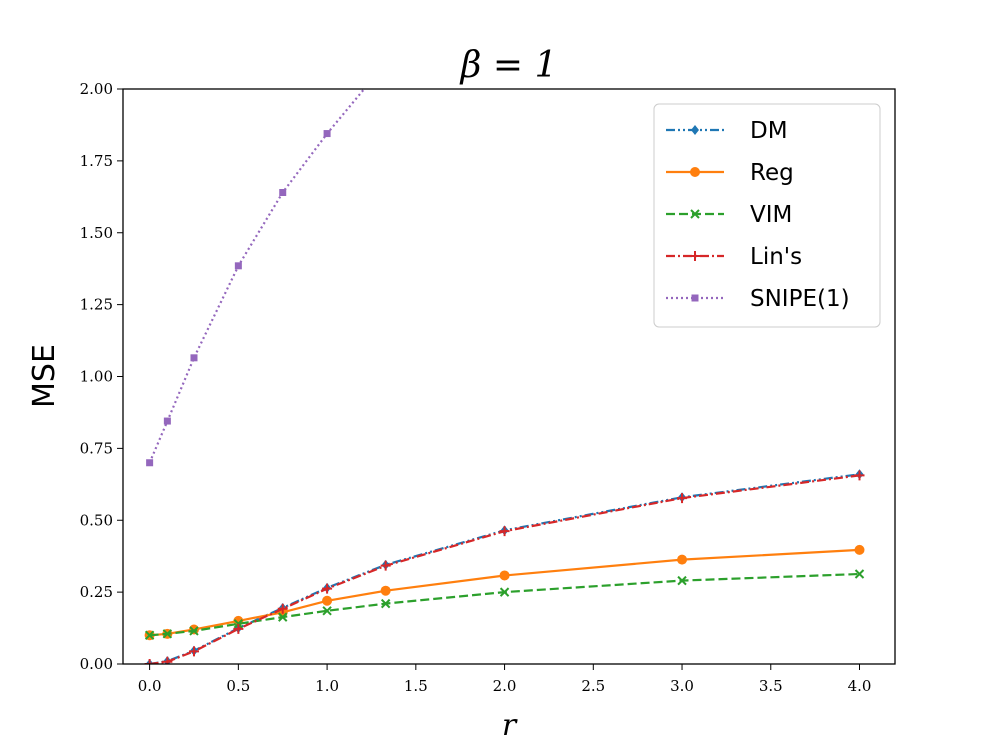 The width and height of the screenshot is (996, 747). I want to click on legend-box, so click(767, 215).